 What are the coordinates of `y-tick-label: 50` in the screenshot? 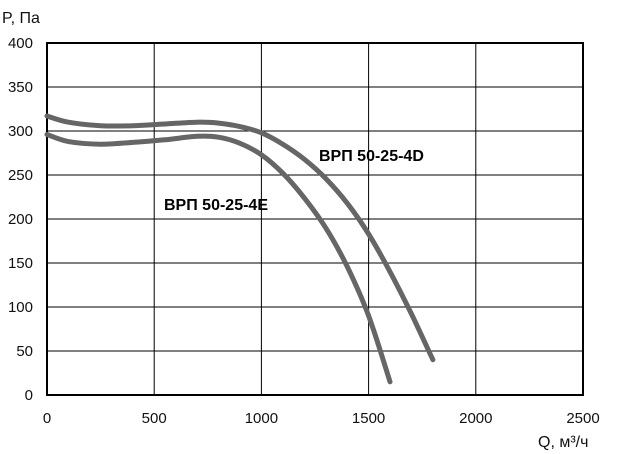 It's located at (24, 351).